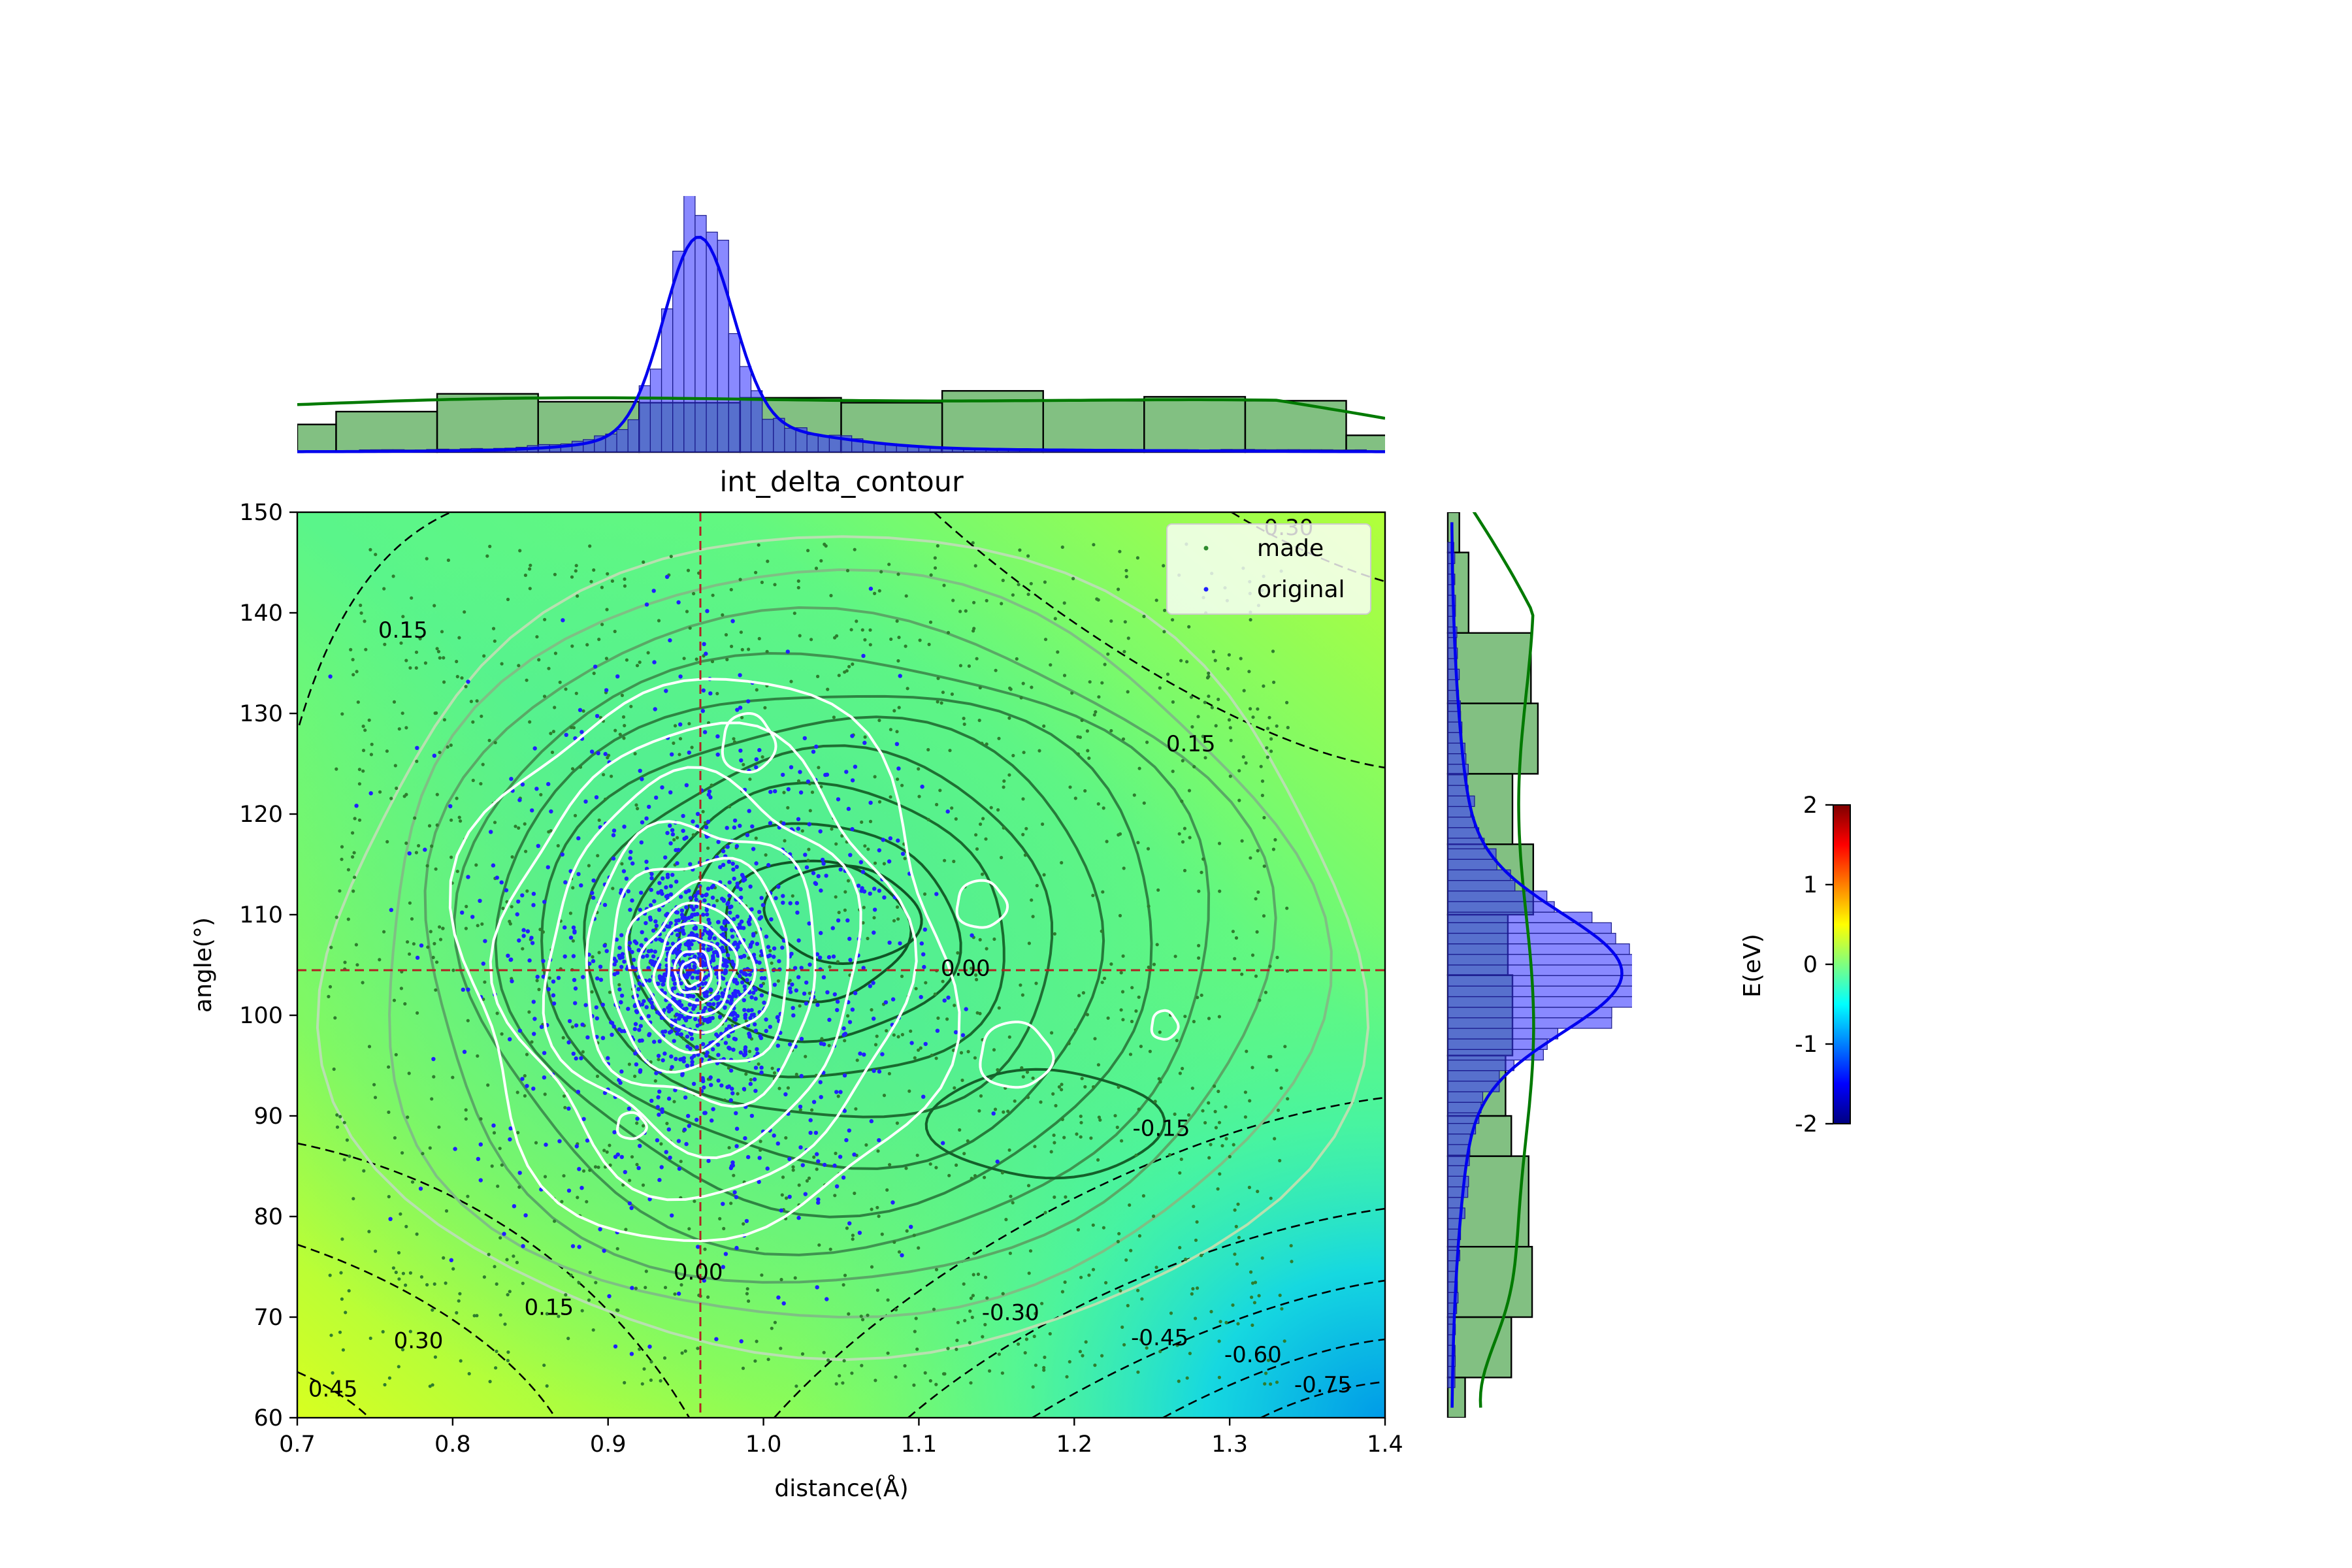 Image resolution: width=2352 pixels, height=1568 pixels. I want to click on top-original-bar, so click(734, 393).